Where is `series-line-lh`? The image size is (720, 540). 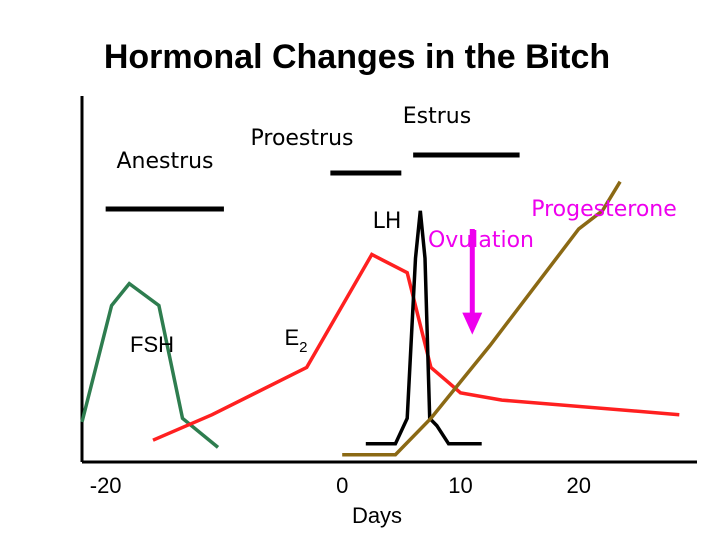
series-line-lh is located at coordinates (423, 328).